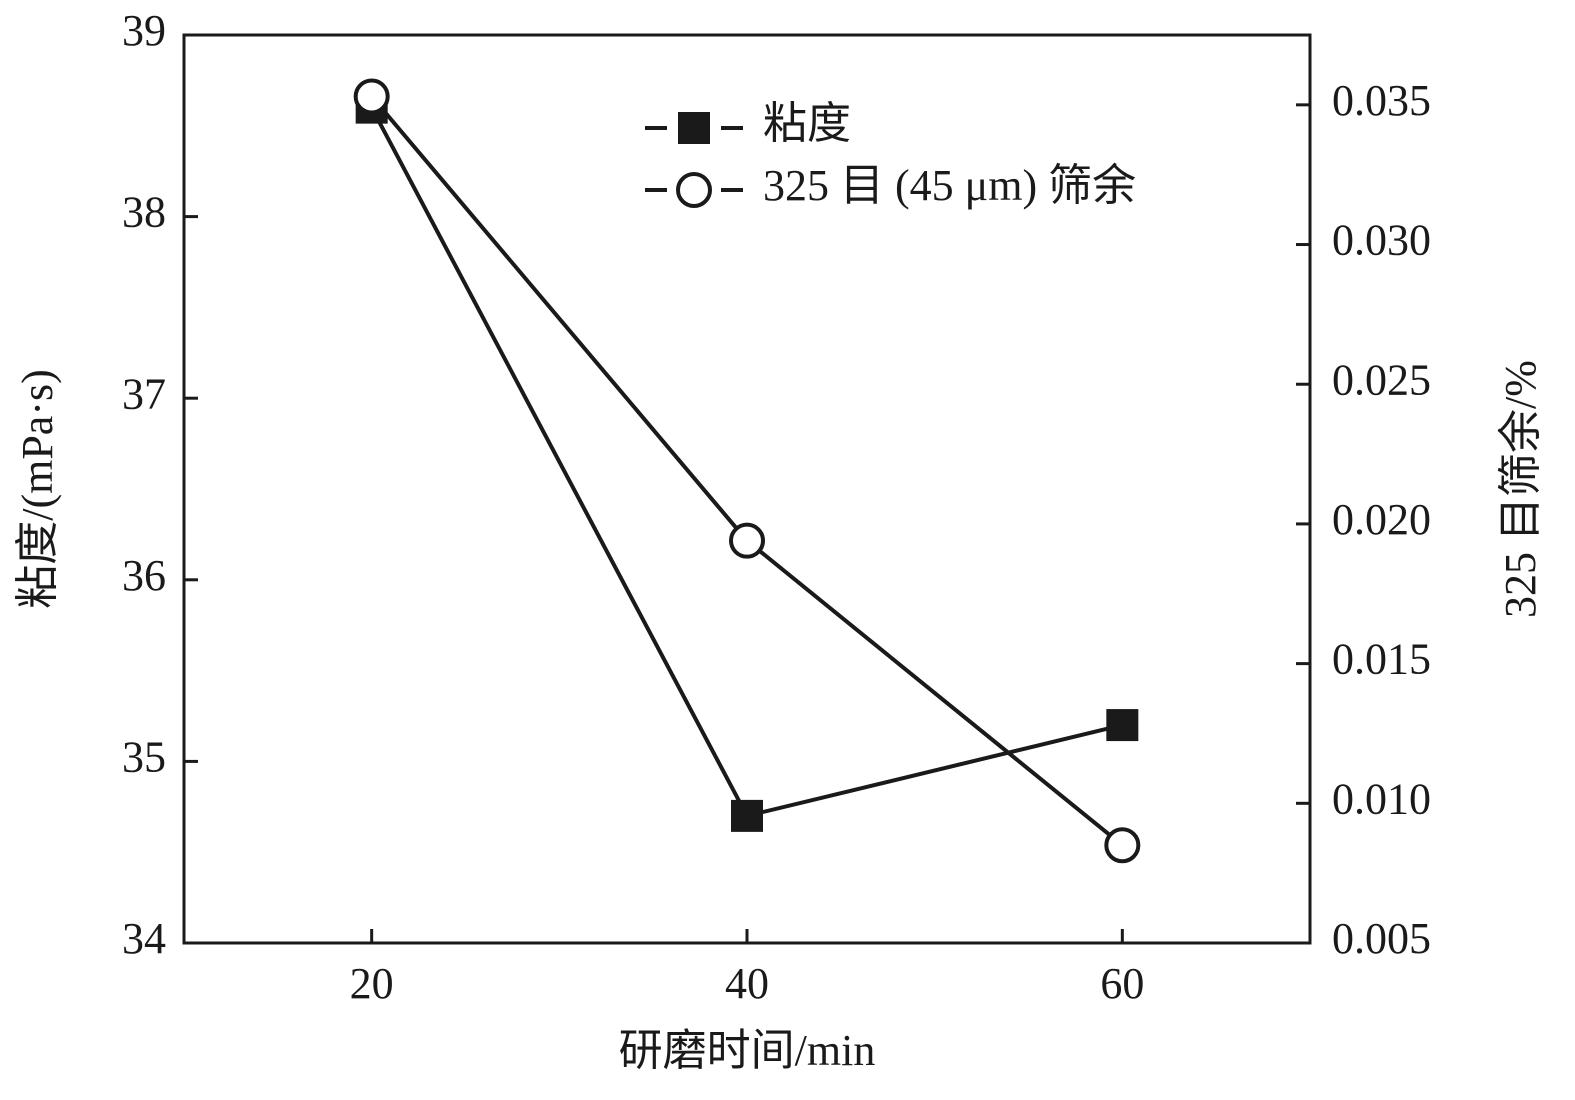  Describe the element at coordinates (144, 212) in the screenshot. I see `y-tick-label: 38` at that location.